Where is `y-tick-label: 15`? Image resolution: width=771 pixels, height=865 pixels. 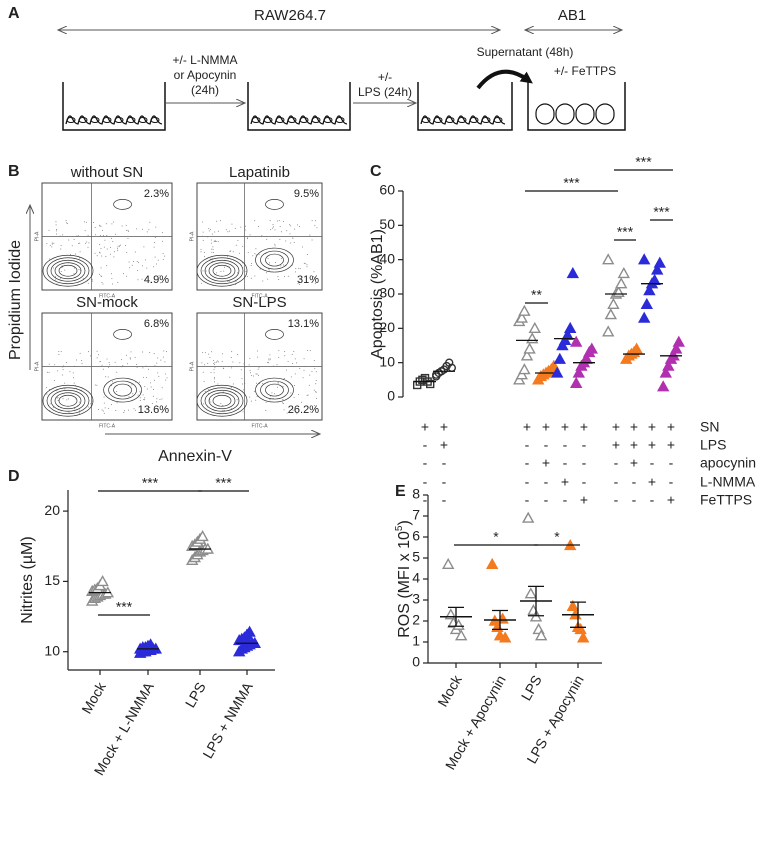
y-tick-label: 15 is located at coordinates (52, 580).